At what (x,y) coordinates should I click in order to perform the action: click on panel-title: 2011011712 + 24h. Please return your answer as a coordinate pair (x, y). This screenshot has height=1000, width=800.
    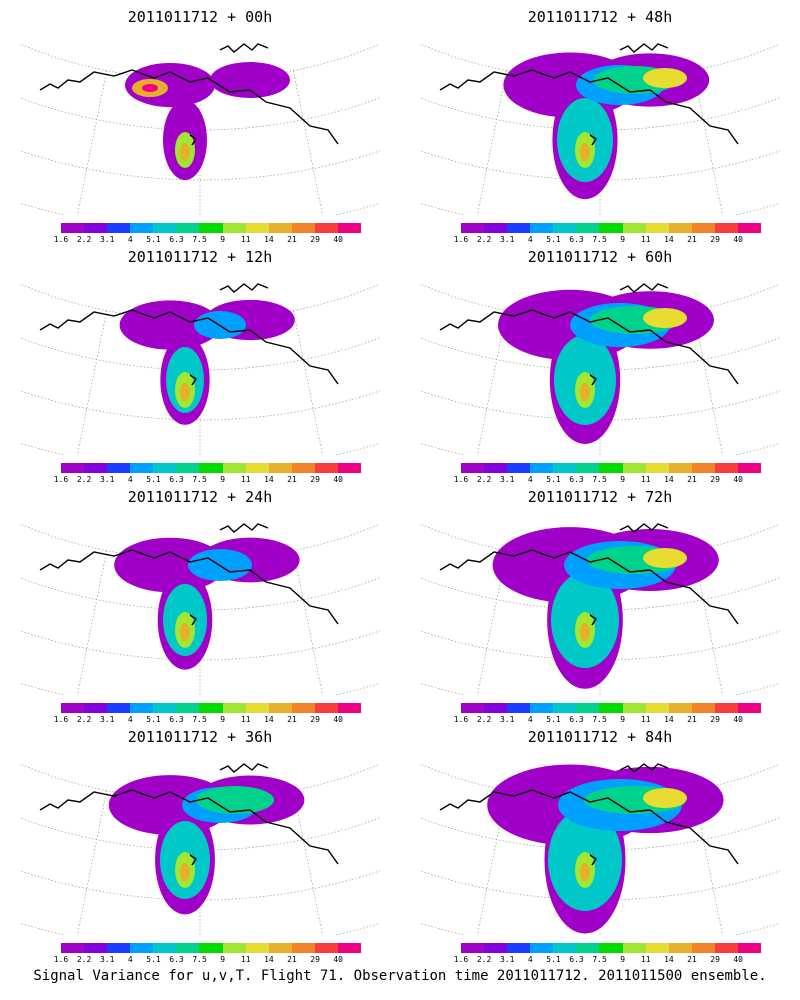
    Looking at the image, I should click on (200, 497).